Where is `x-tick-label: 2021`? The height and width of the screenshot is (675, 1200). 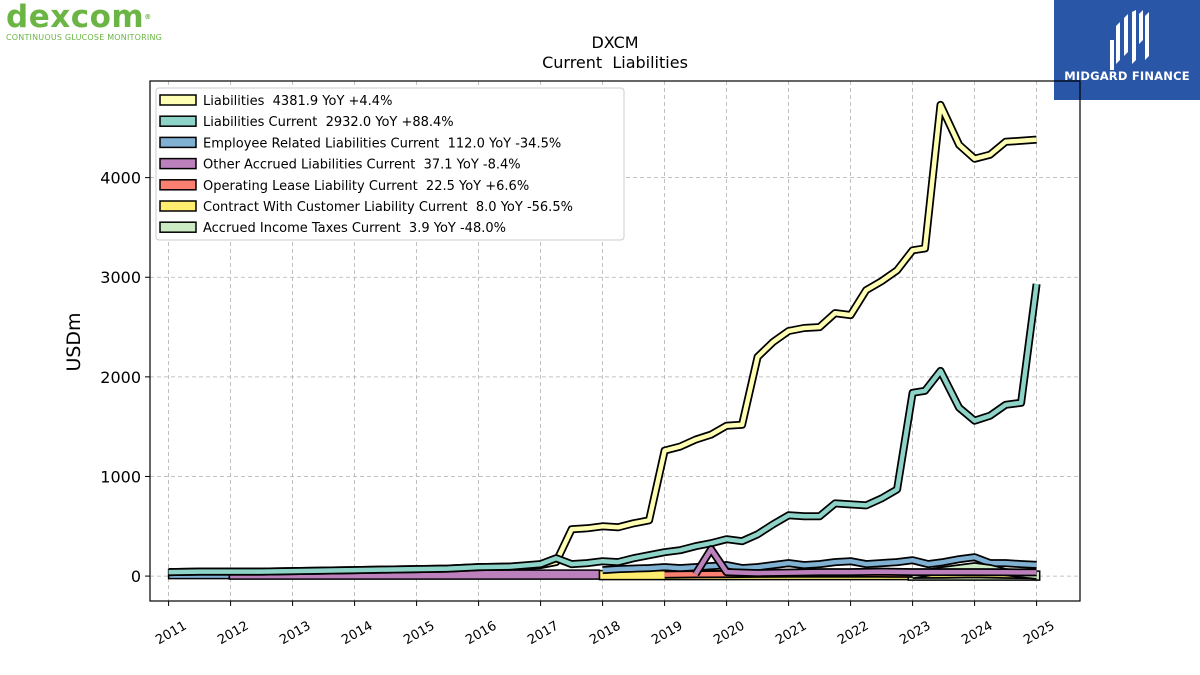 x-tick-label: 2021 is located at coordinates (791, 634).